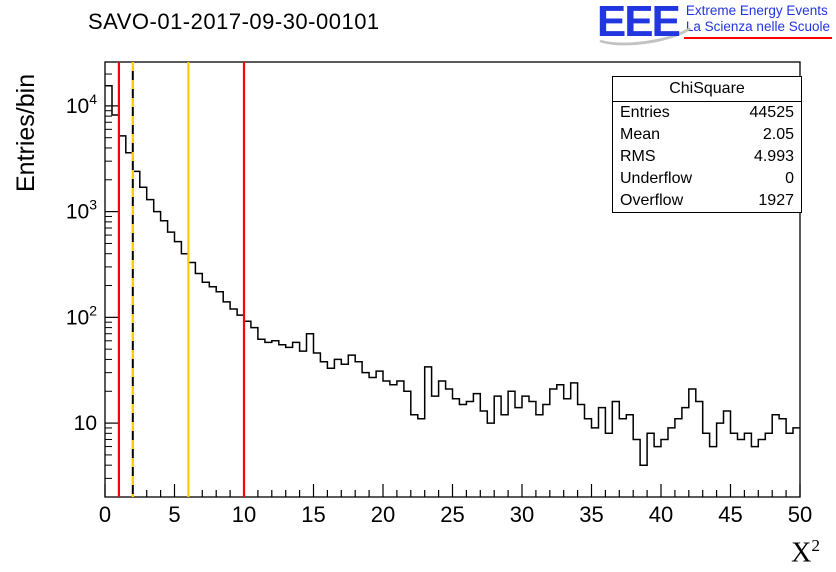 The image size is (836, 572). I want to click on x-tick-label: 5, so click(174, 514).